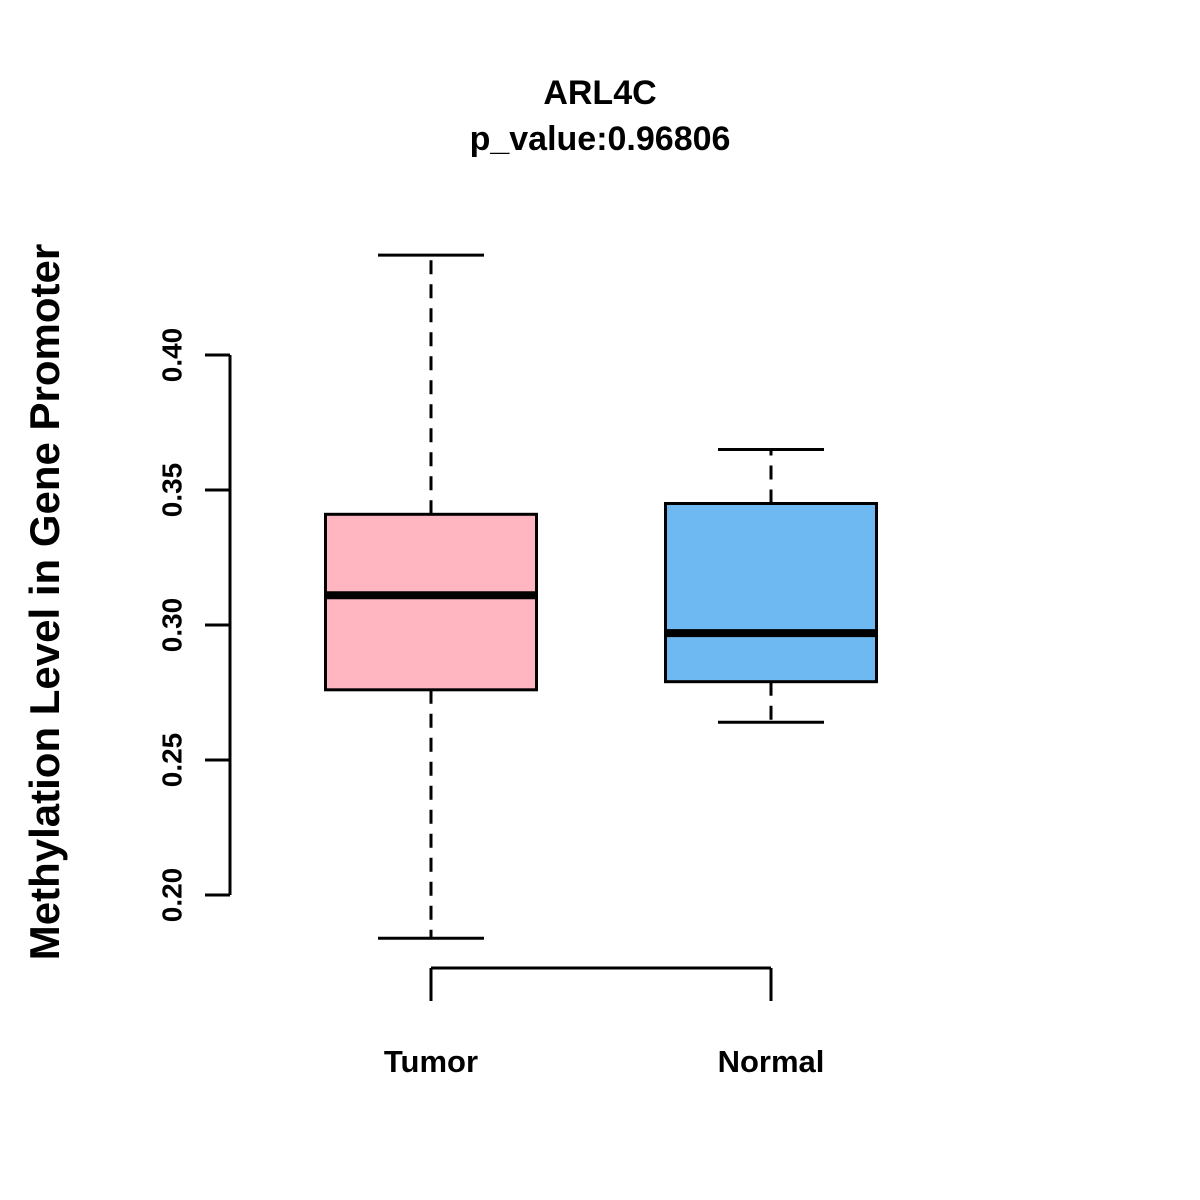 Image resolution: width=1200 pixels, height=1200 pixels. I want to click on chart-subtitle: p_value:0.96806, so click(600, 139).